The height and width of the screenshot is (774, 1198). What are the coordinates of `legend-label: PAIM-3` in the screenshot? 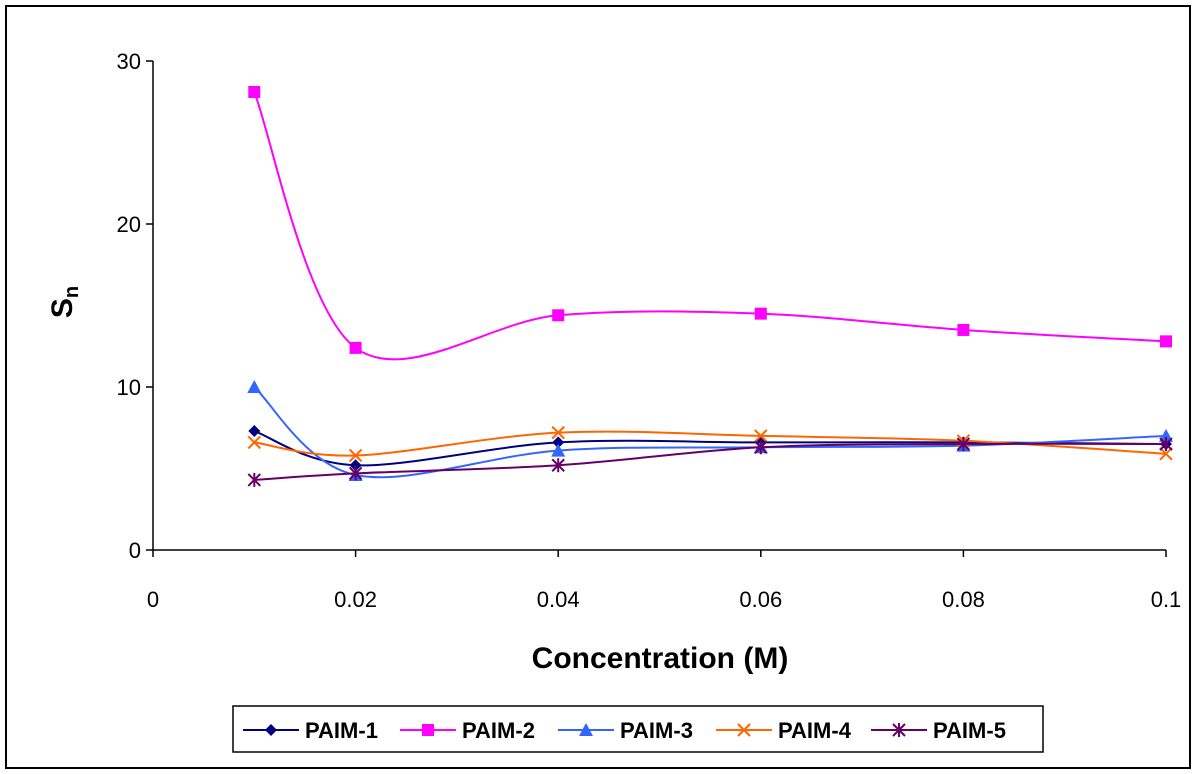 It's located at (656, 730).